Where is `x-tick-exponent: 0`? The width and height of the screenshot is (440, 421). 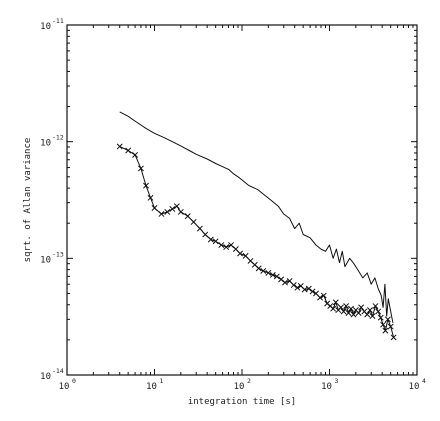 x-tick-exponent: 0 is located at coordinates (74, 381).